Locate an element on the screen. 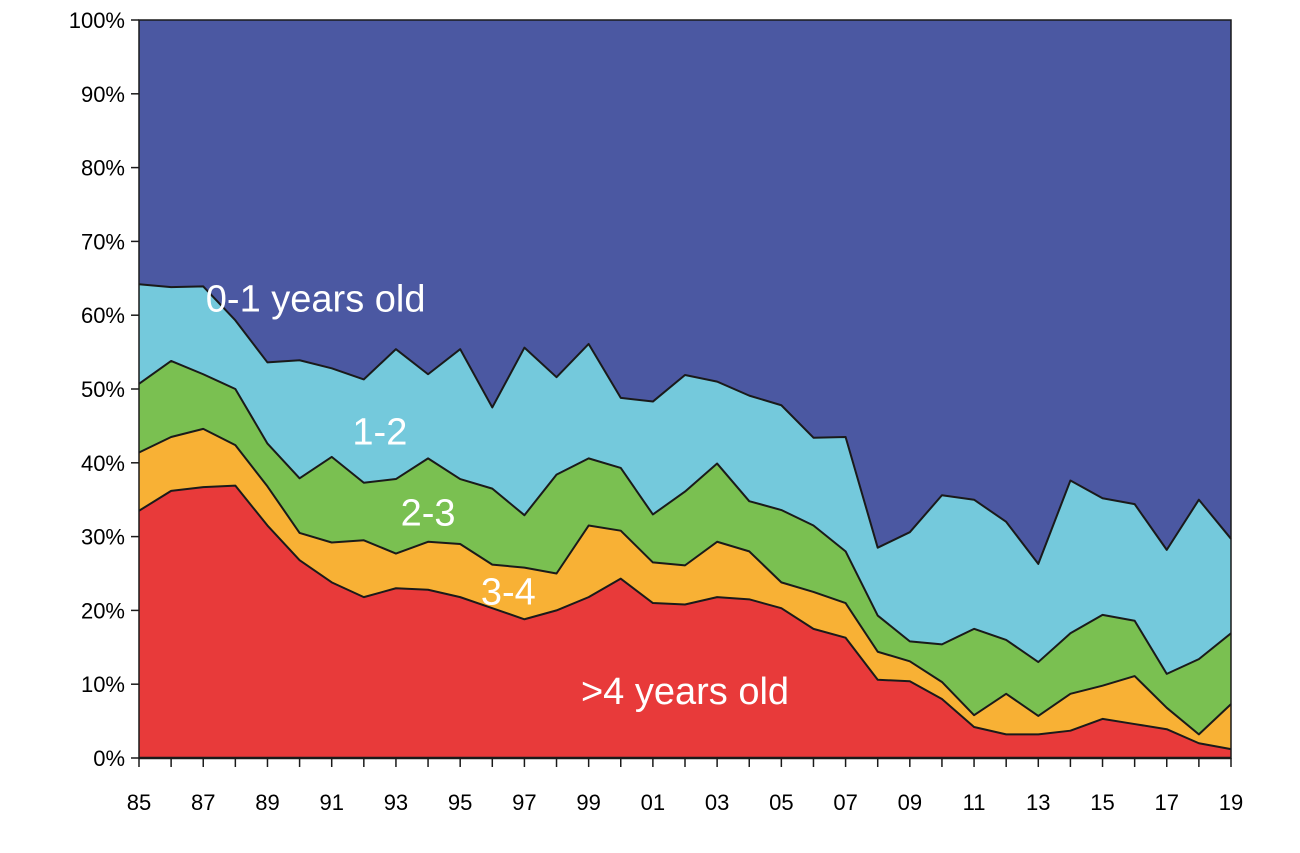  x-tick-label: 07 is located at coordinates (845, 802).